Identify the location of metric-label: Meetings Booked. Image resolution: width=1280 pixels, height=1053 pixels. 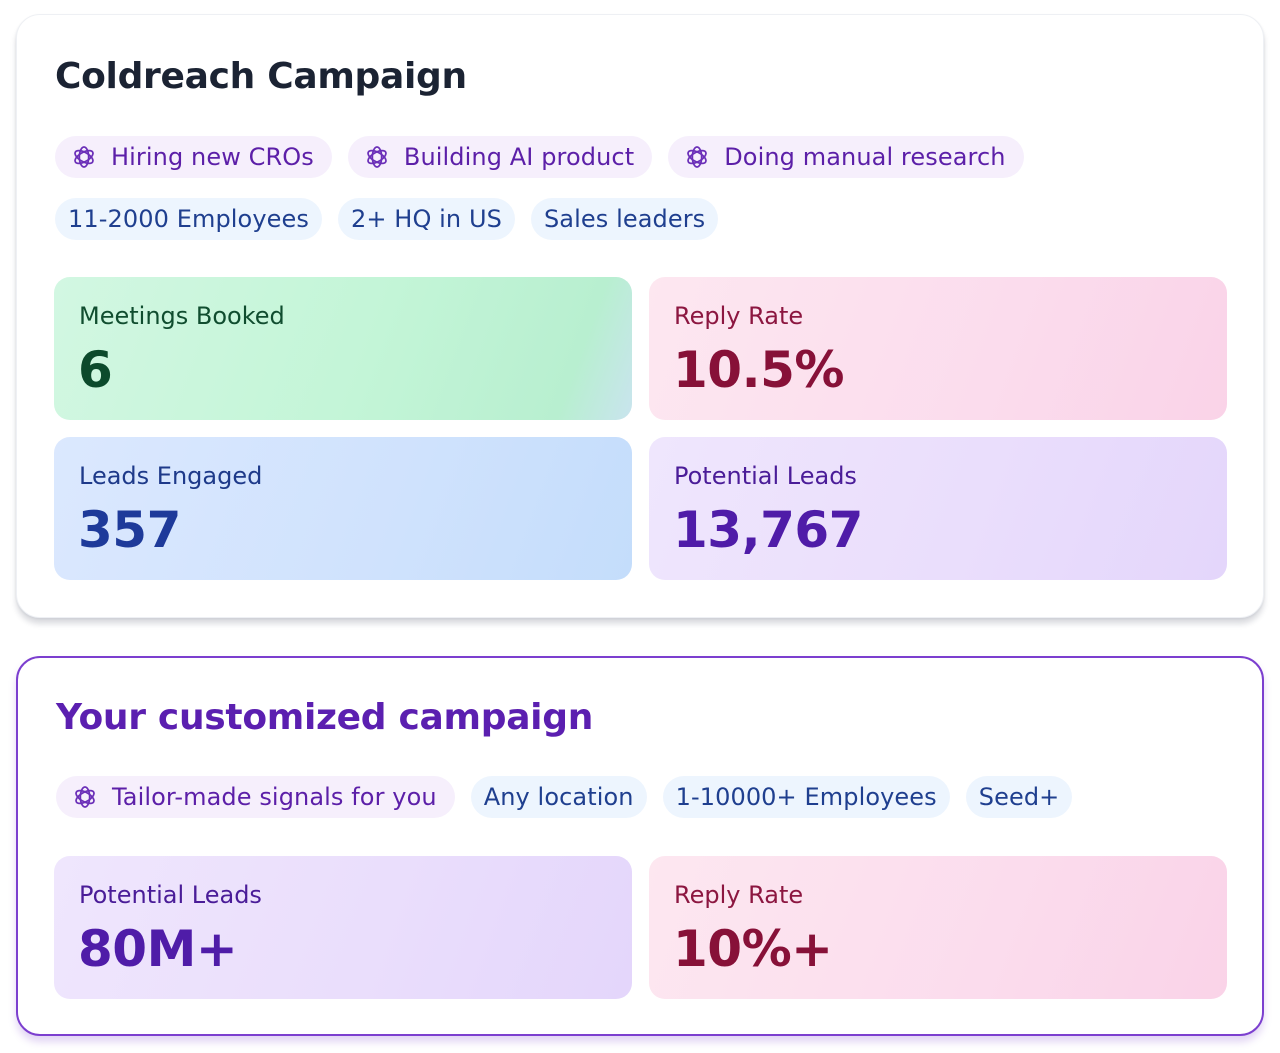
(182, 316).